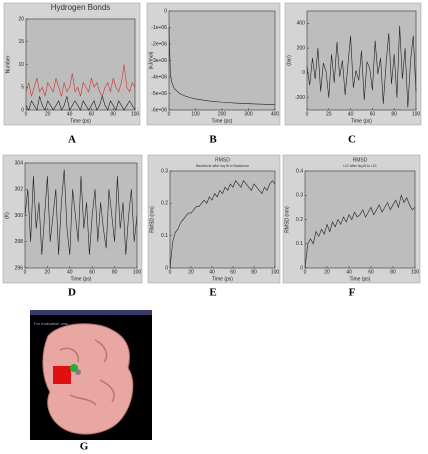 The image size is (428, 454). I want to click on x-tick-label: 400, so click(275, 114).